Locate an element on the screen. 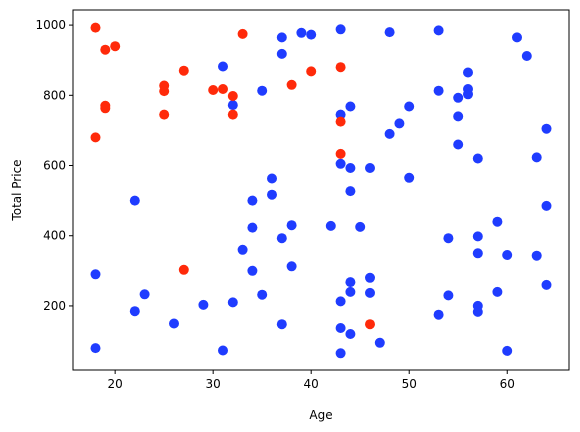 The width and height of the screenshot is (580, 432). y-tick-label: 600 is located at coordinates (54, 166).